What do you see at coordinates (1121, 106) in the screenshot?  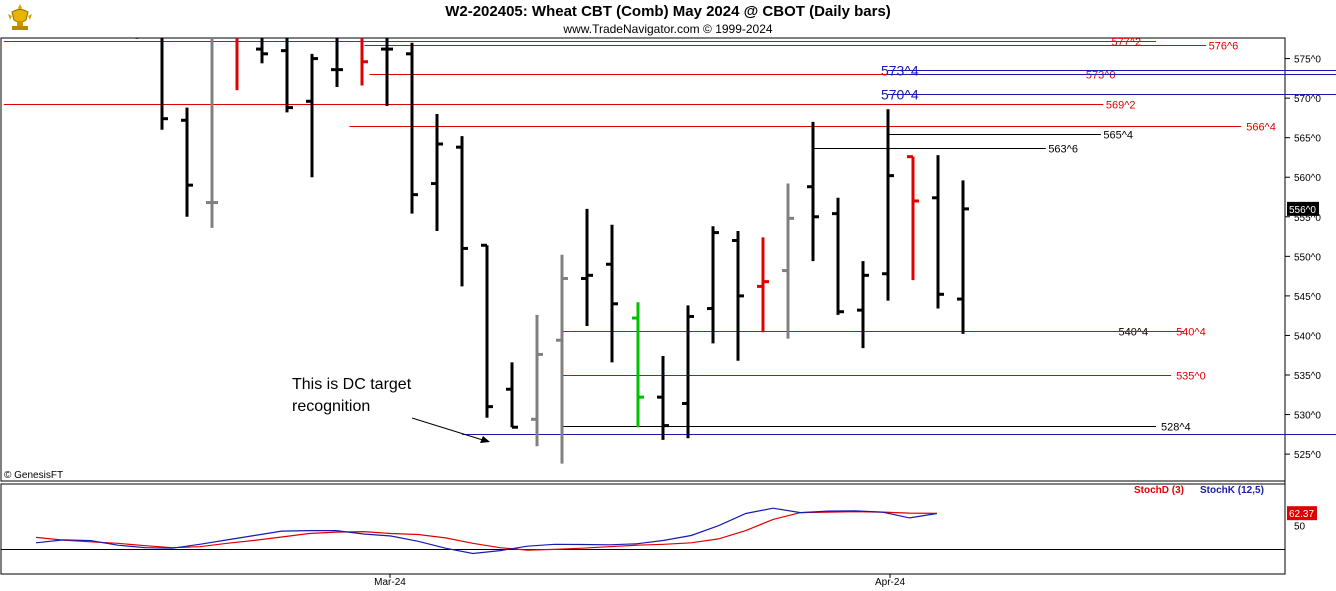 I see `level-label: 569^2` at bounding box center [1121, 106].